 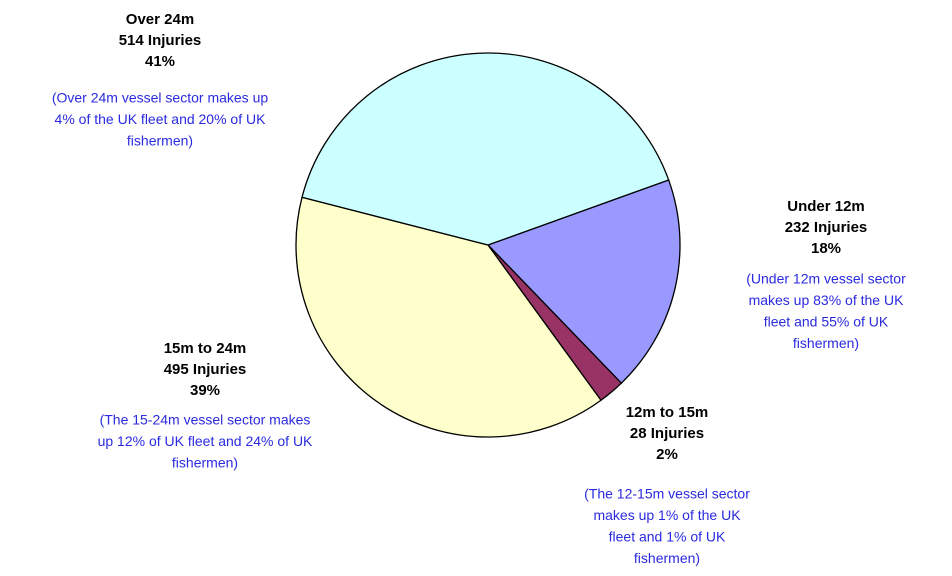 What do you see at coordinates (667, 515) in the screenshot?
I see `note-line: makes up 1% of the UK` at bounding box center [667, 515].